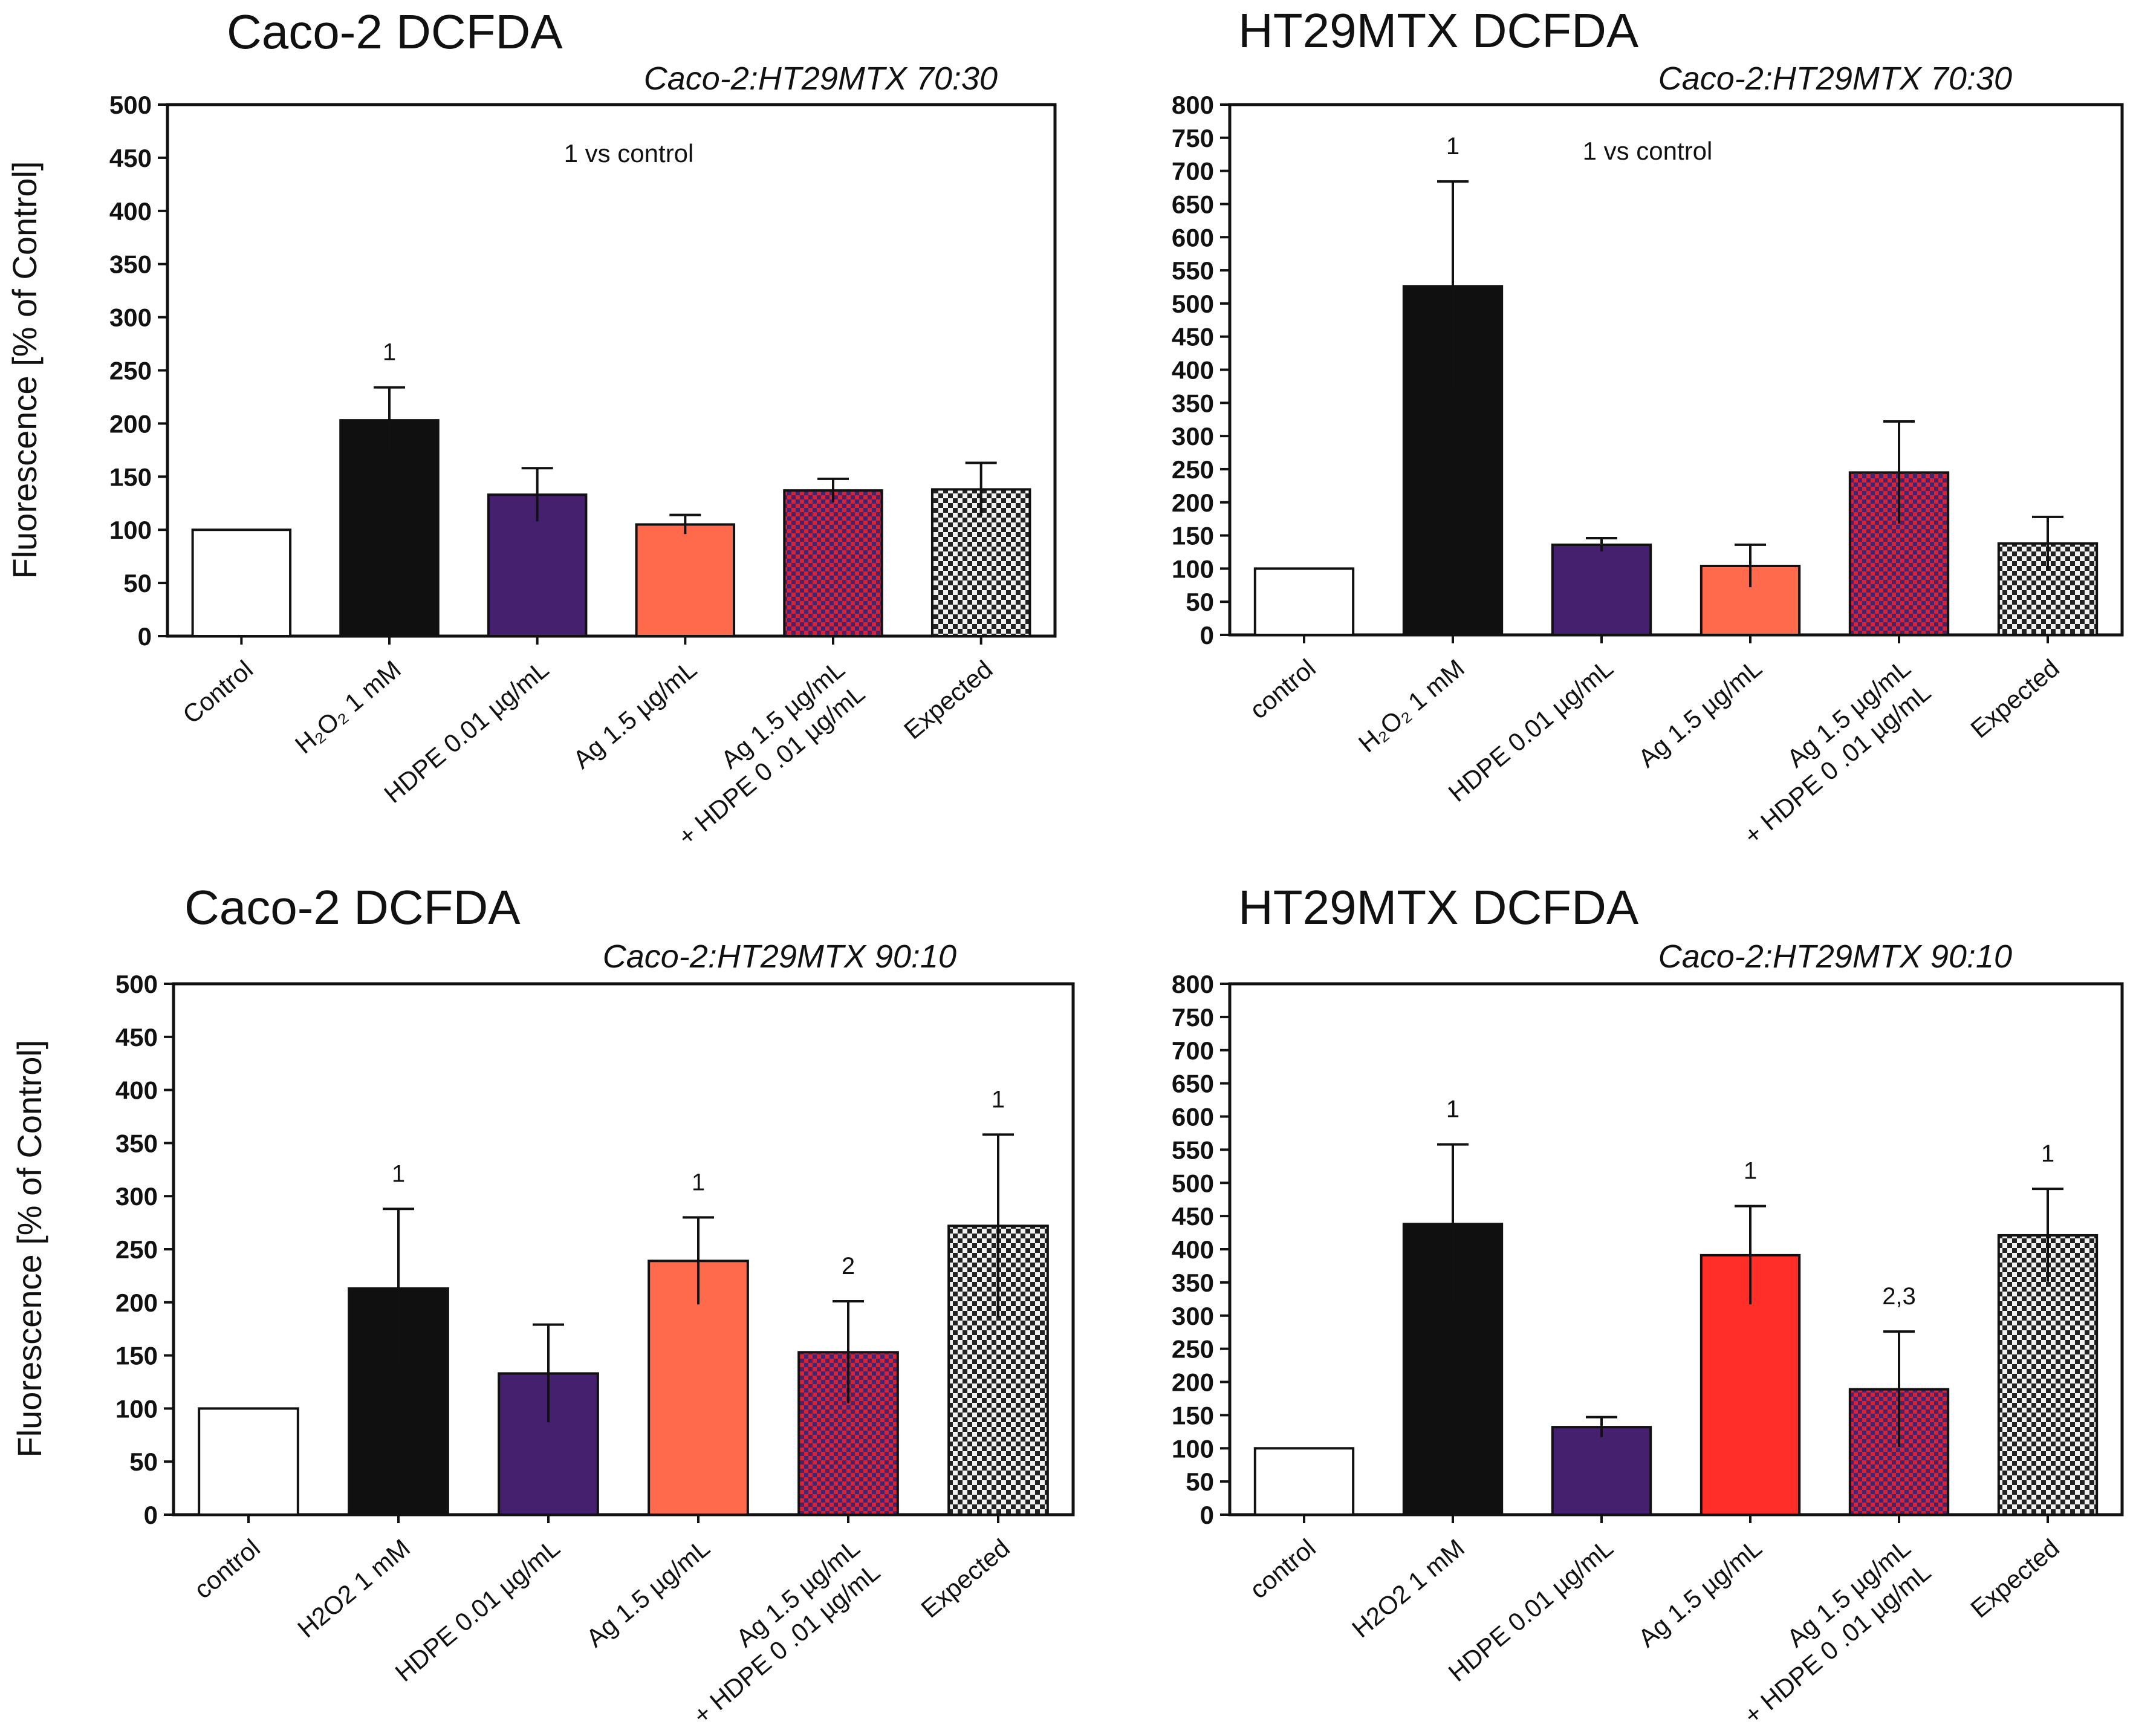  What do you see at coordinates (352, 907) in the screenshot?
I see `chart-title: Caco-2 DCFDA` at bounding box center [352, 907].